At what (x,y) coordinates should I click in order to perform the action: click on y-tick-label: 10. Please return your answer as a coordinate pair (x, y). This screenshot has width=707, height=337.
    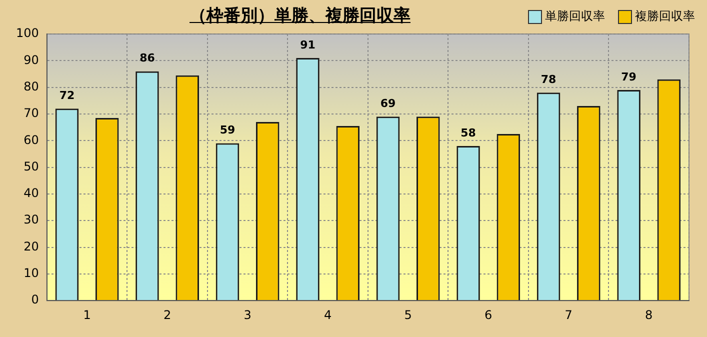
    Looking at the image, I should click on (31, 273).